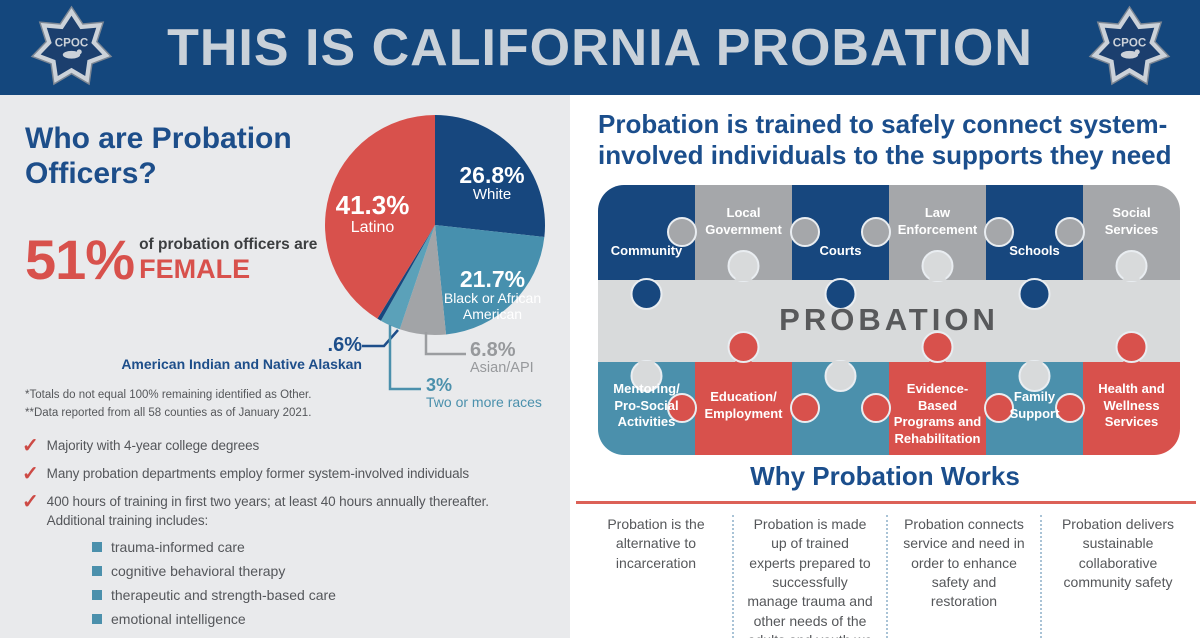  What do you see at coordinates (372, 228) in the screenshot?
I see `pie-name-latino: Latino` at bounding box center [372, 228].